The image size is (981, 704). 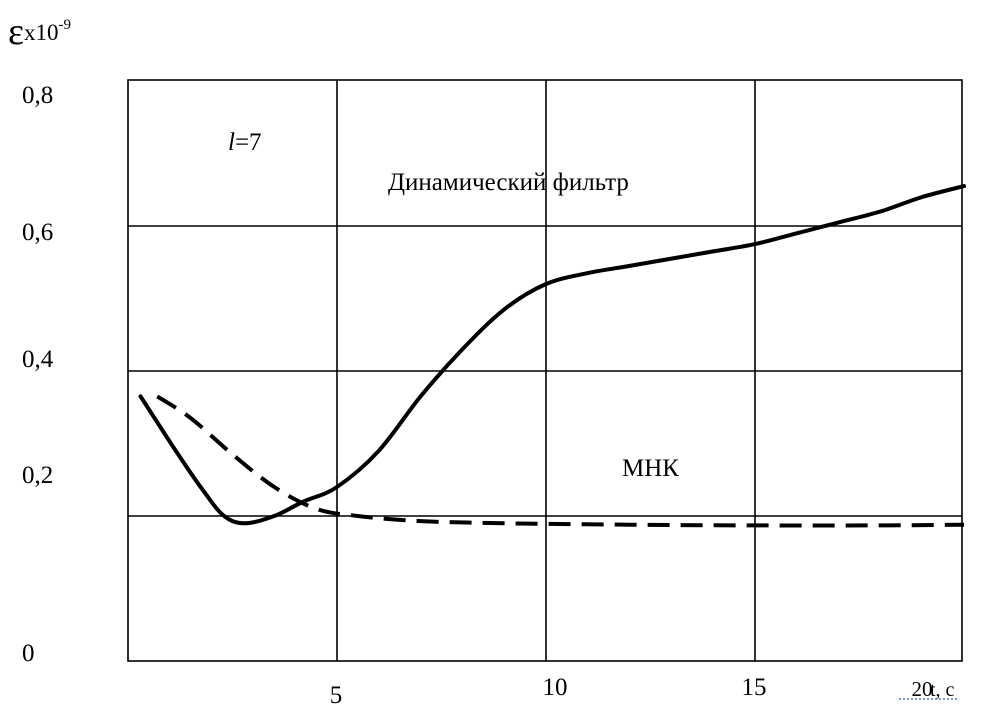 What do you see at coordinates (37, 95) in the screenshot?
I see `y-tick-label: 0,8` at bounding box center [37, 95].